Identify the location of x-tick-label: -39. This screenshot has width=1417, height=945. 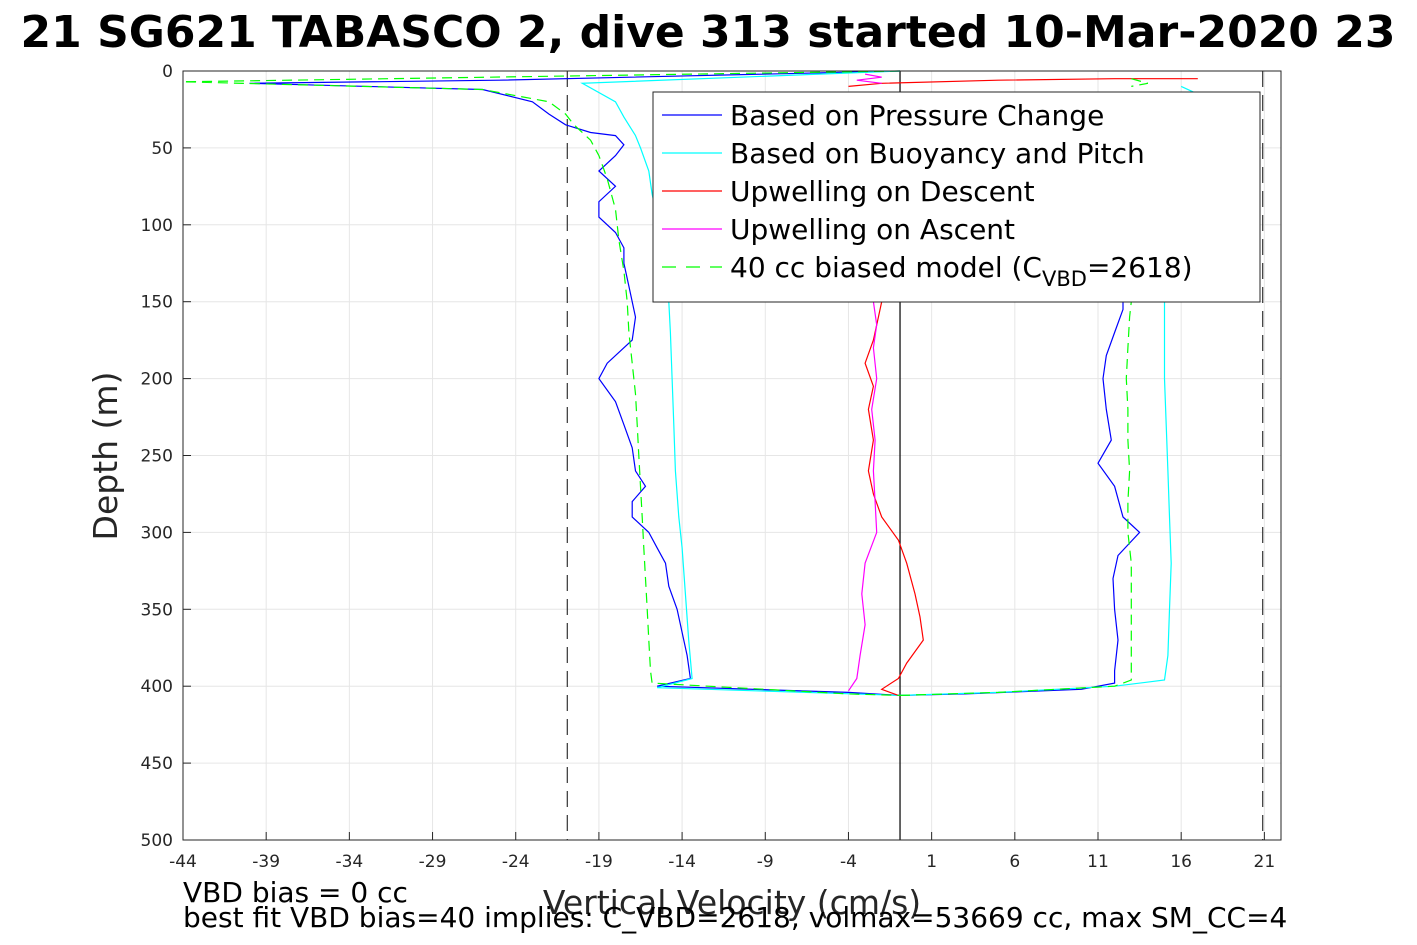
(266, 862).